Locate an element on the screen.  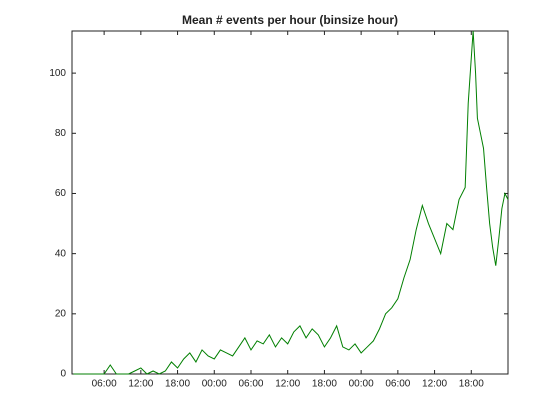
y-tick-label: 60 is located at coordinates (61, 193).